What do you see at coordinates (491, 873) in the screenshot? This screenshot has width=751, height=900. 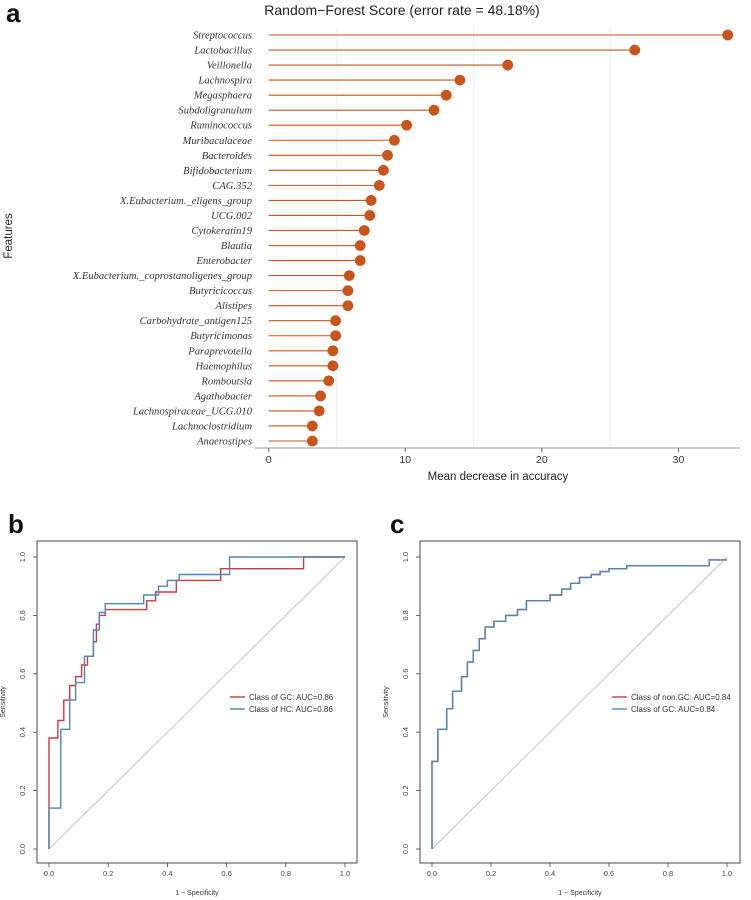 I see `x-tick-label: 0.2` at bounding box center [491, 873].